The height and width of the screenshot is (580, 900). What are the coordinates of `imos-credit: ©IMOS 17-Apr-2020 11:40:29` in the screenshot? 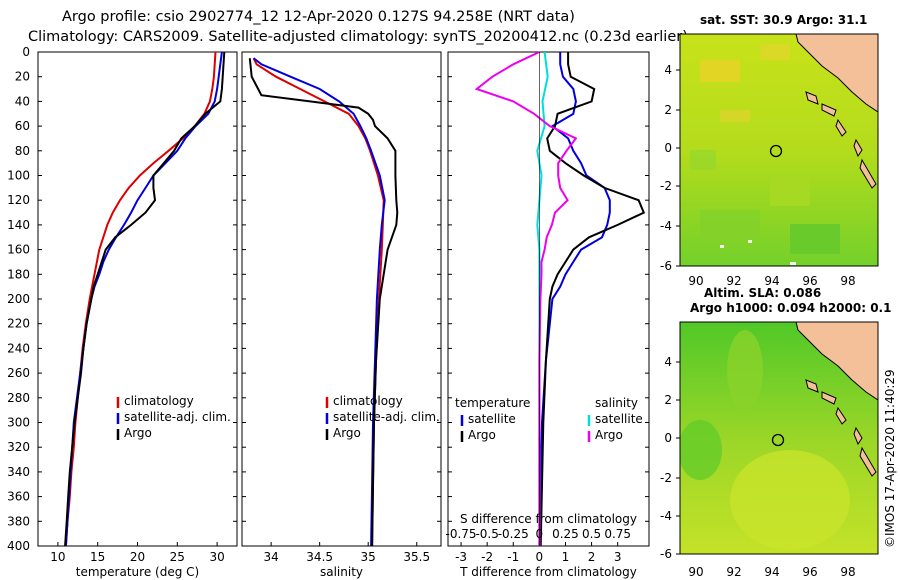 It's located at (890, 458).